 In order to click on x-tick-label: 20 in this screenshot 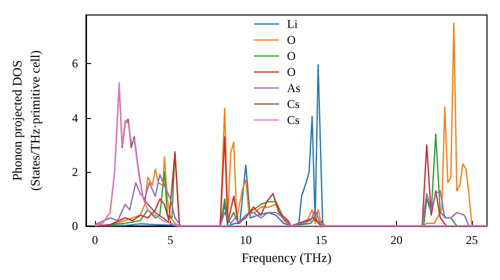, I will do `click(396, 240)`.